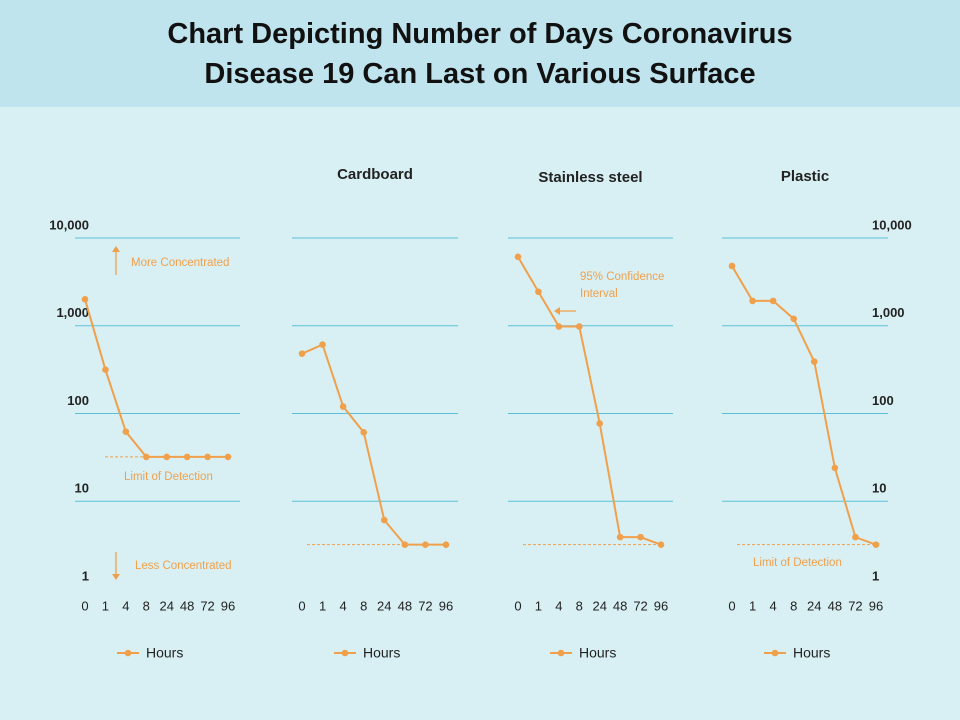  I want to click on annotation: 95% Confidence Interval, so click(622, 285).